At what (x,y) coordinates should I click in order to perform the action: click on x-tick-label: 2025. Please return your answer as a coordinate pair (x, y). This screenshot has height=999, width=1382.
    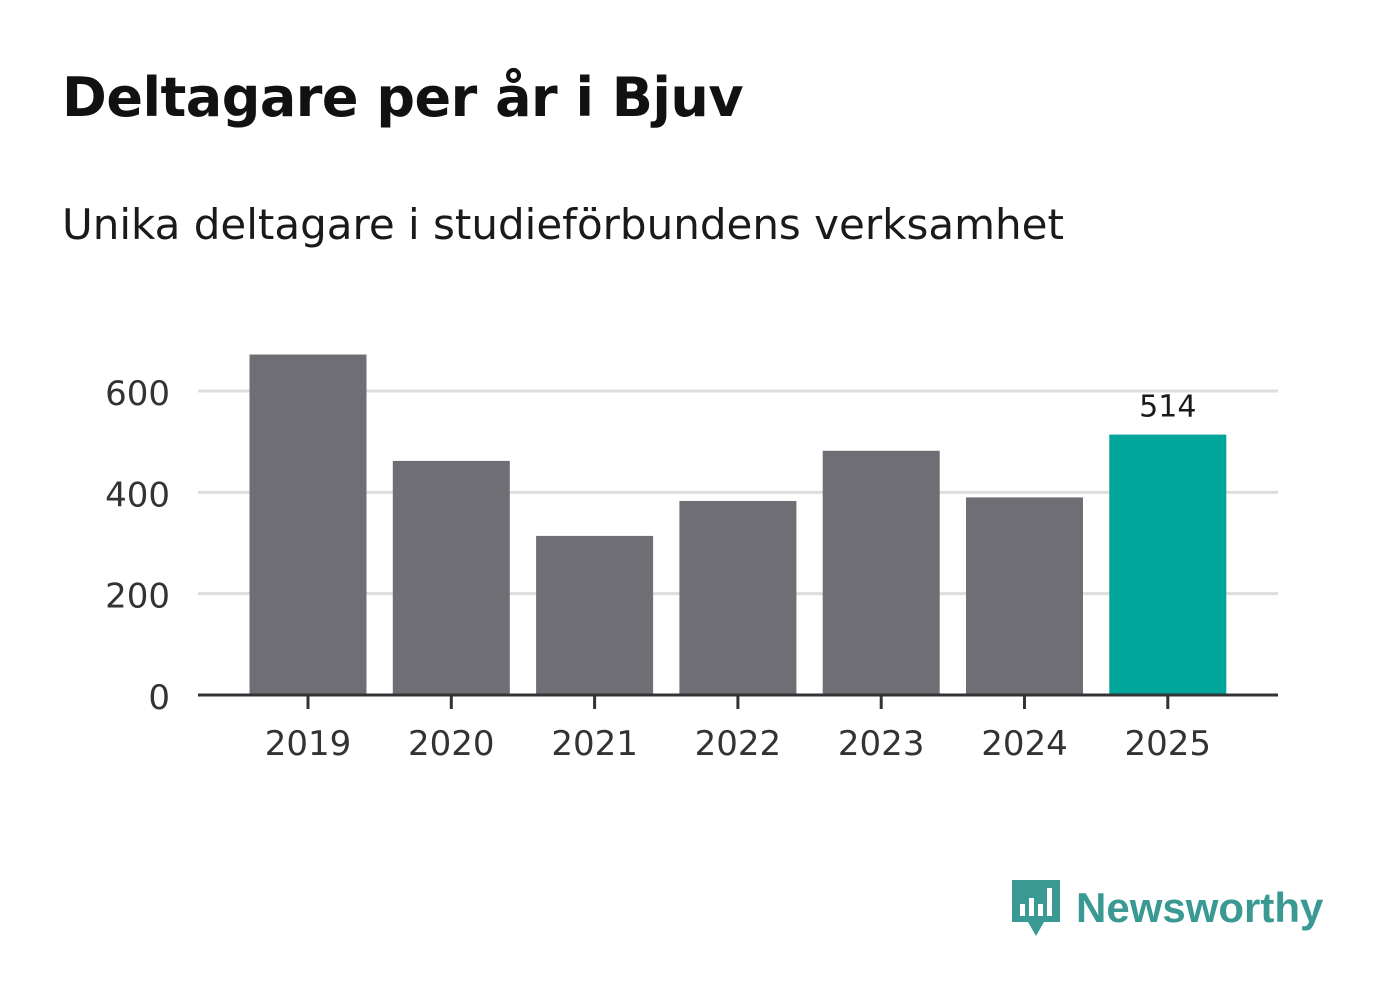
    Looking at the image, I should click on (1168, 744).